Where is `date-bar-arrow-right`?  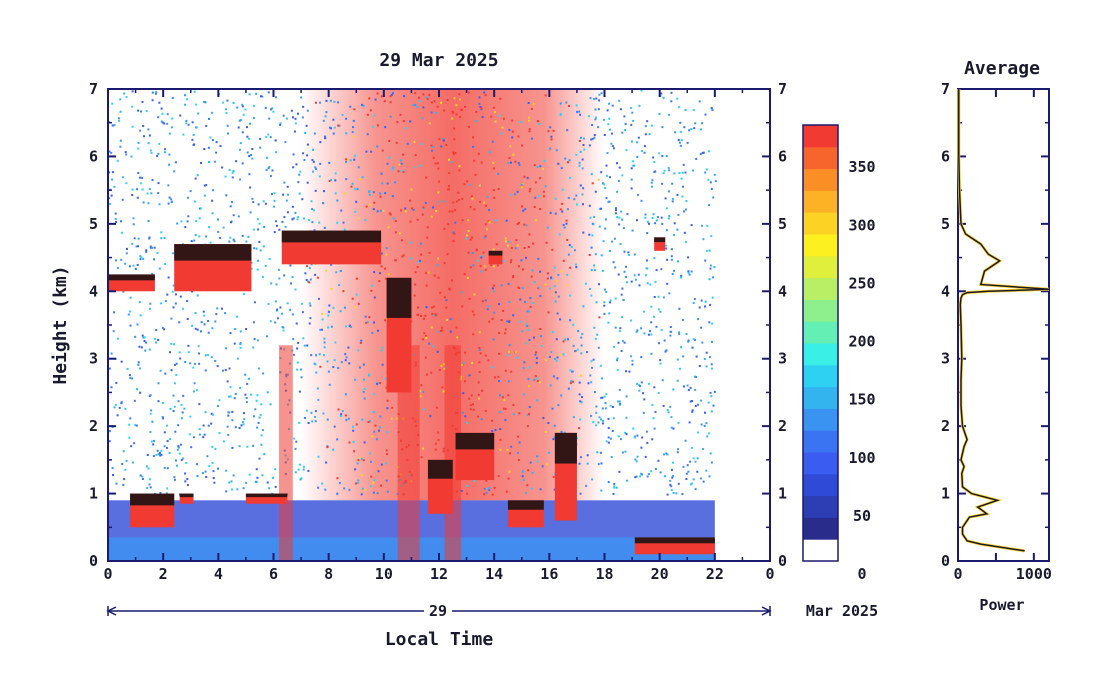
date-bar-arrow-right is located at coordinates (766, 611).